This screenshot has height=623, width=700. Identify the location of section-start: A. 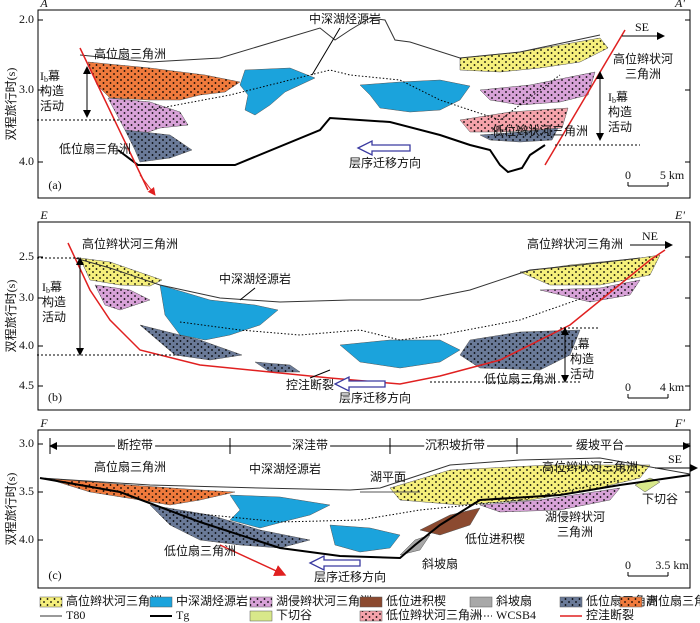
(43, 5).